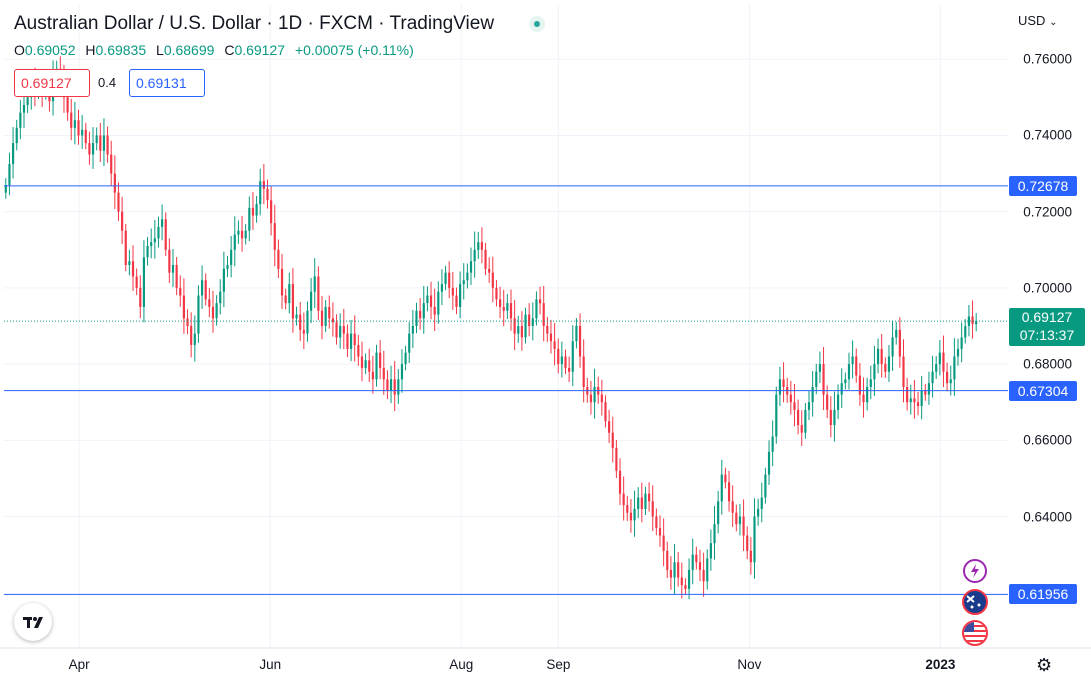 The height and width of the screenshot is (686, 1091). I want to click on us-flag-icon, so click(975, 633).